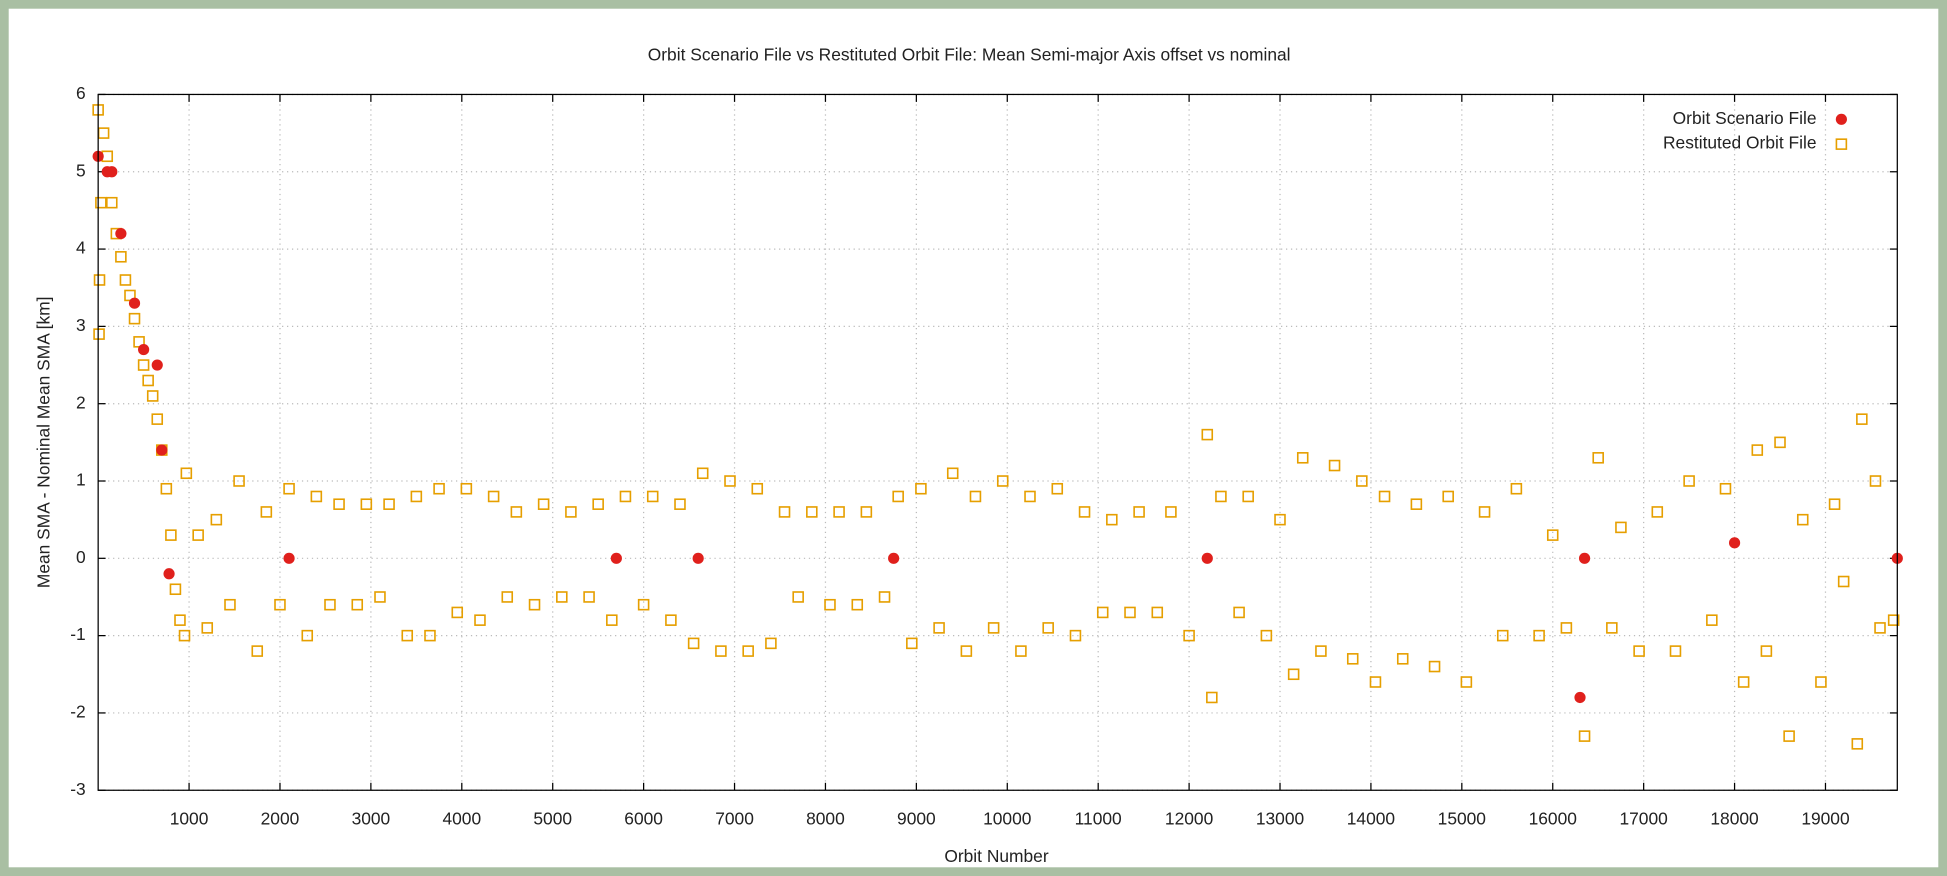 The width and height of the screenshot is (1947, 876). What do you see at coordinates (1462, 819) in the screenshot?
I see `x-tick-label: 15000` at bounding box center [1462, 819].